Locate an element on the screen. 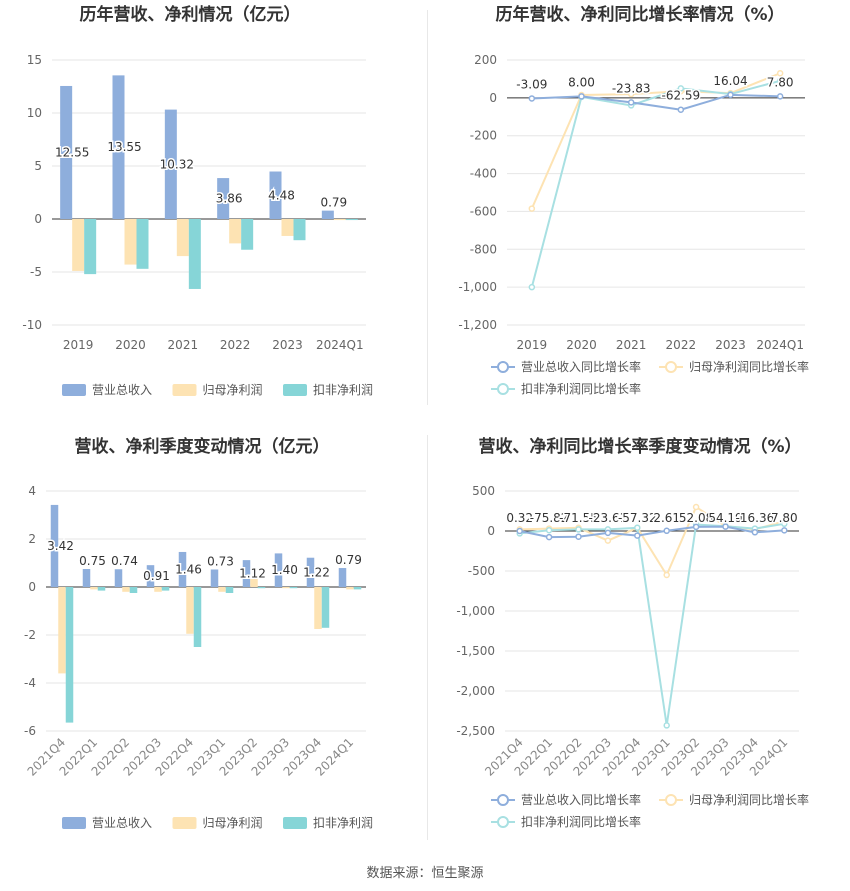  data-label: 13.55 is located at coordinates (124, 147).